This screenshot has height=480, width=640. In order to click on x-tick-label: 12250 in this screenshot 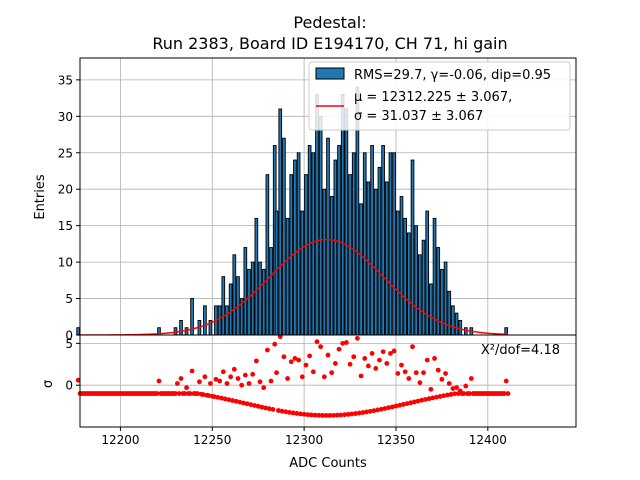, I will do `click(212, 440)`.